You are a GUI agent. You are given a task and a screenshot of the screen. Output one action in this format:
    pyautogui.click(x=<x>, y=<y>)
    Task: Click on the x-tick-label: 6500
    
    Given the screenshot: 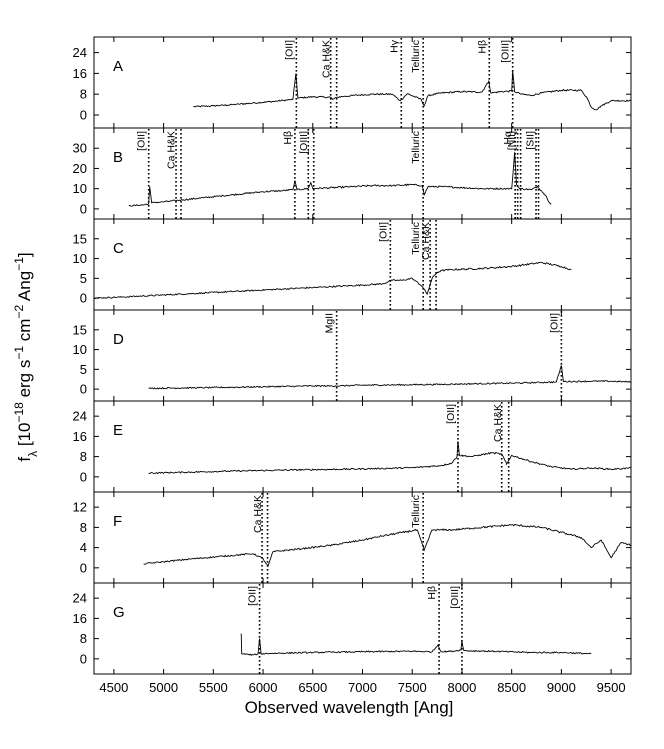 What is the action you would take?
    pyautogui.click(x=312, y=687)
    